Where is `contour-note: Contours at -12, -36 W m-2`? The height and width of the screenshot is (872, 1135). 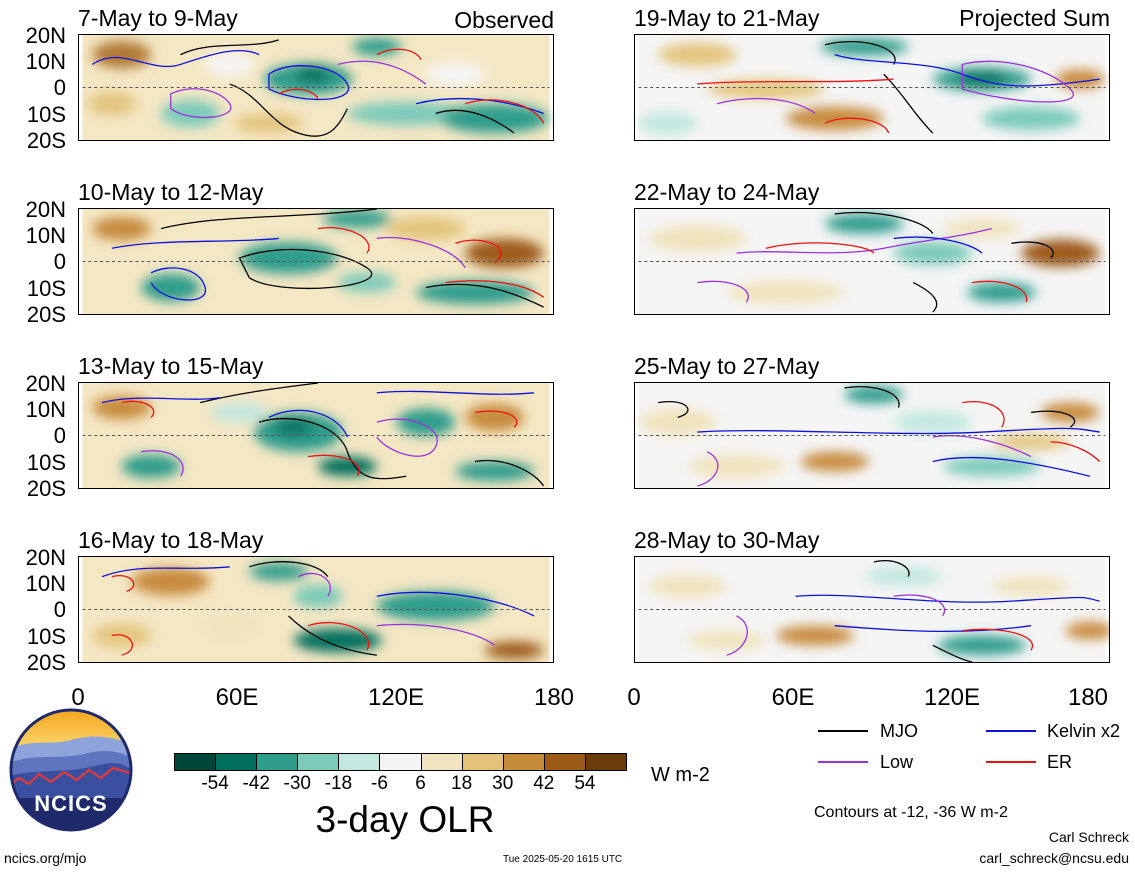
contour-note: Contours at -12, -36 W m-2 is located at coordinates (911, 812).